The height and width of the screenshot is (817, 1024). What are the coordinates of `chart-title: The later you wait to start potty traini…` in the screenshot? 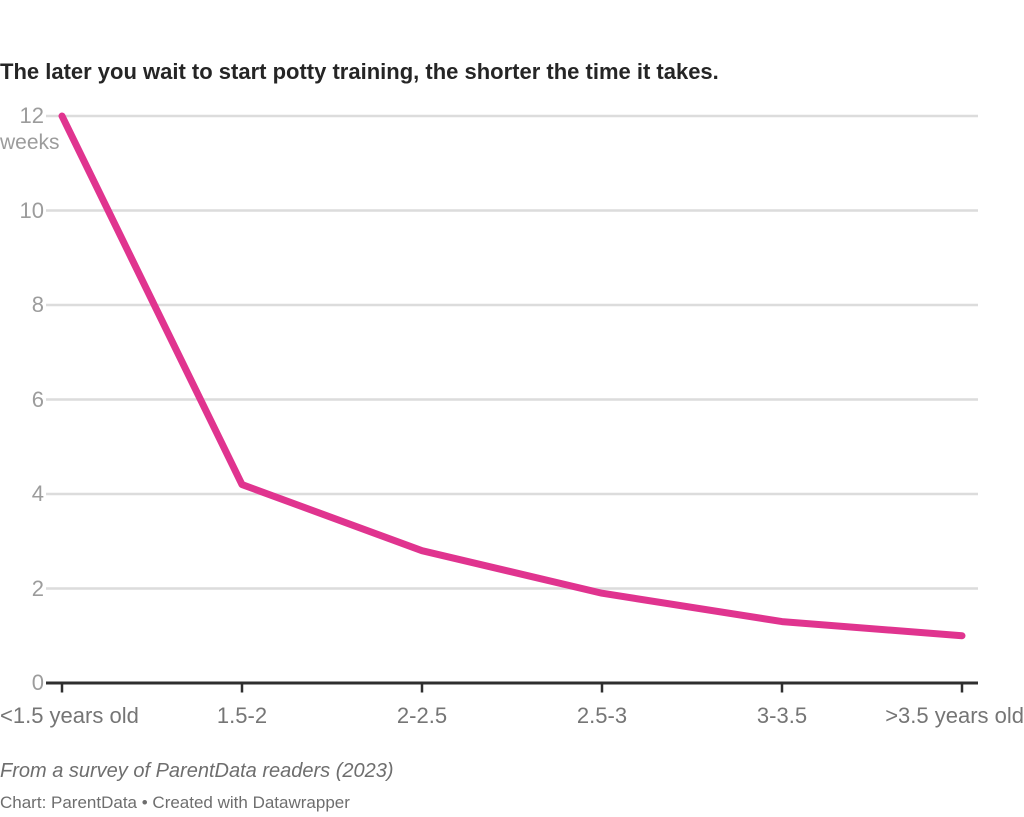 It's located at (359, 71).